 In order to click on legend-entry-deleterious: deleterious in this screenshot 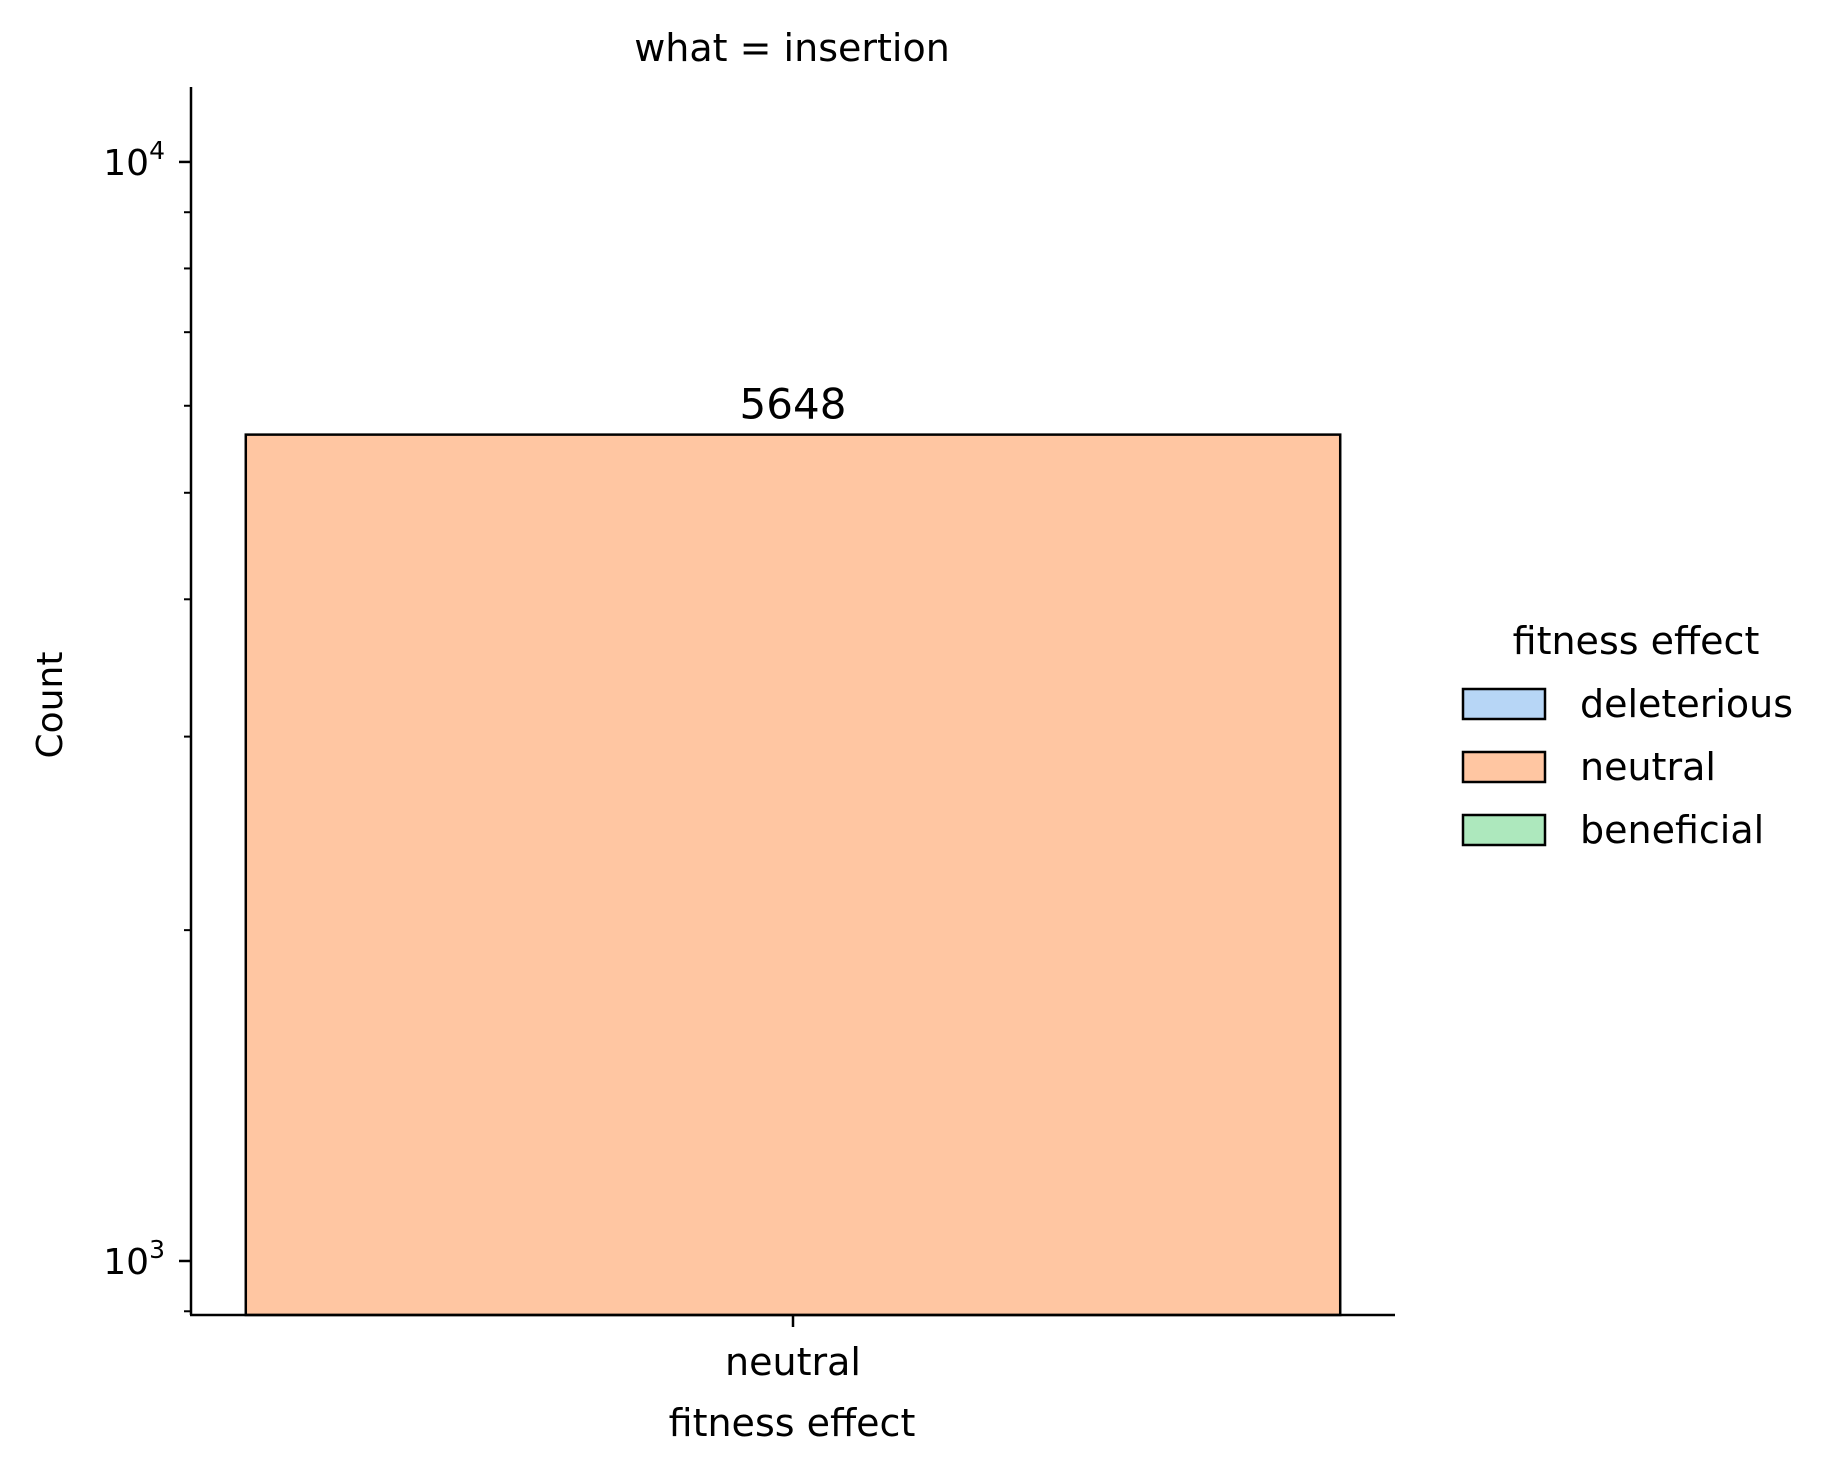, I will do `click(1627, 704)`.